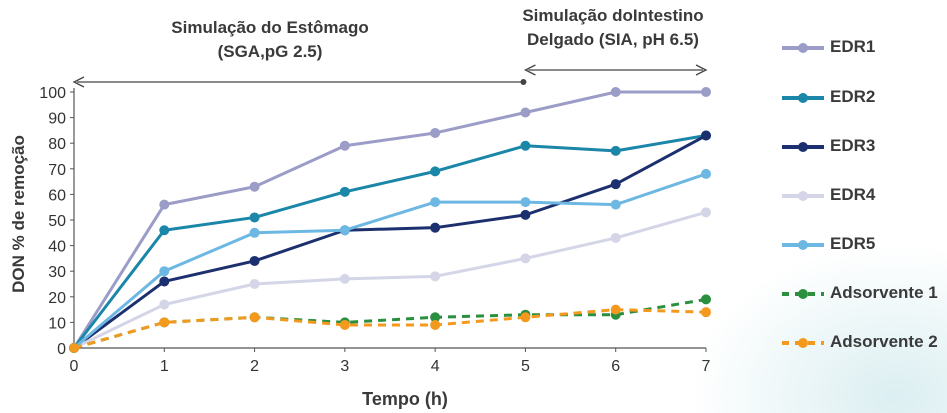 The width and height of the screenshot is (947, 413). I want to click on stomach-phase-label-line2: (SGA,pG 2.5), so click(270, 51).